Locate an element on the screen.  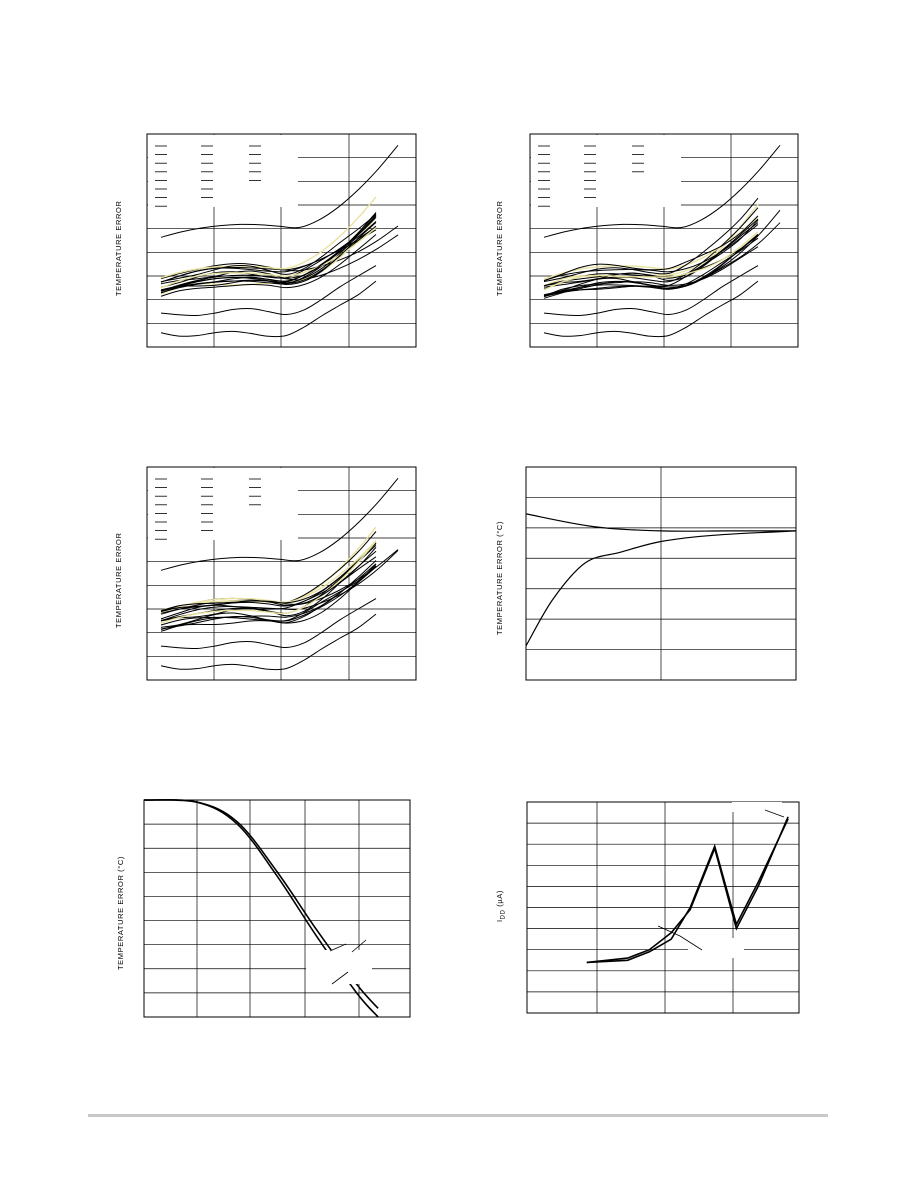
chart-panel-3: TEMPERATURE ERROR is located at coordinates (265, 575).